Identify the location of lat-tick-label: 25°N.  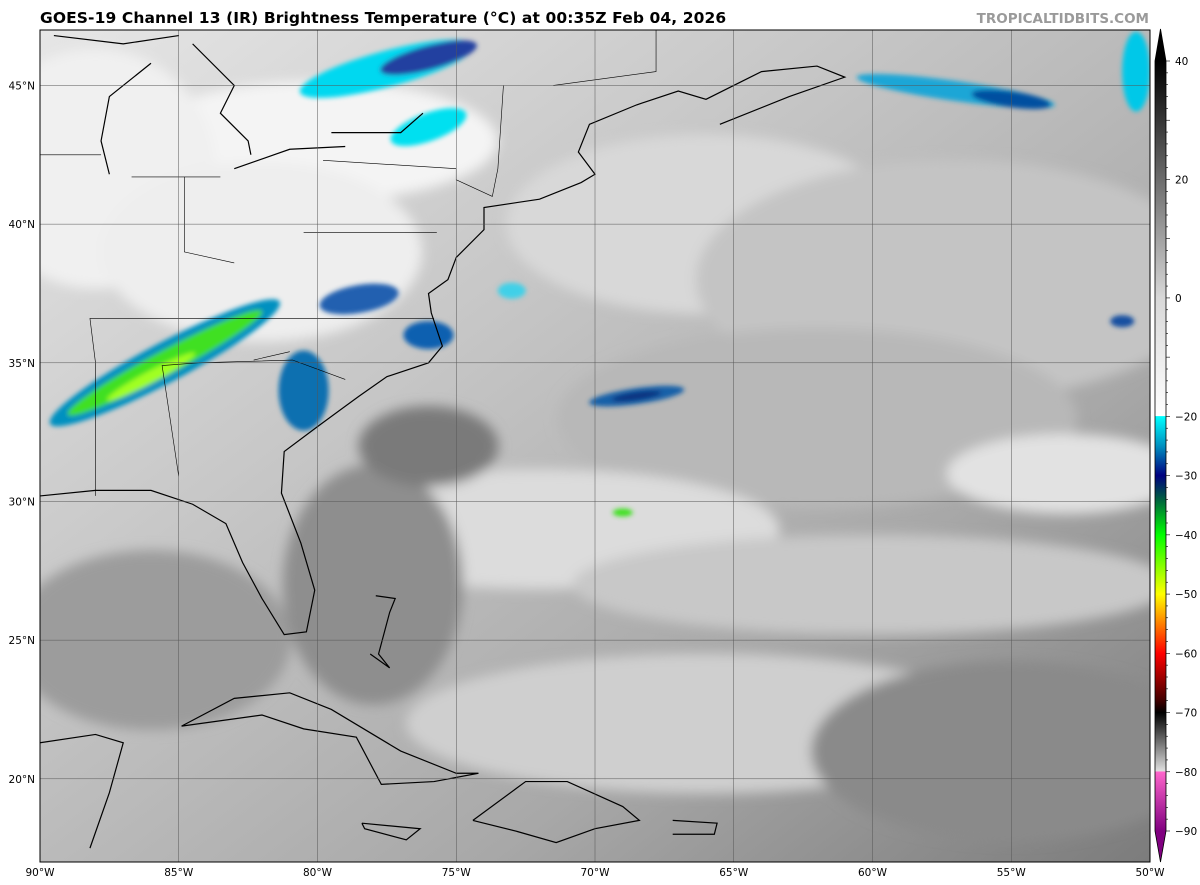
(22, 641).